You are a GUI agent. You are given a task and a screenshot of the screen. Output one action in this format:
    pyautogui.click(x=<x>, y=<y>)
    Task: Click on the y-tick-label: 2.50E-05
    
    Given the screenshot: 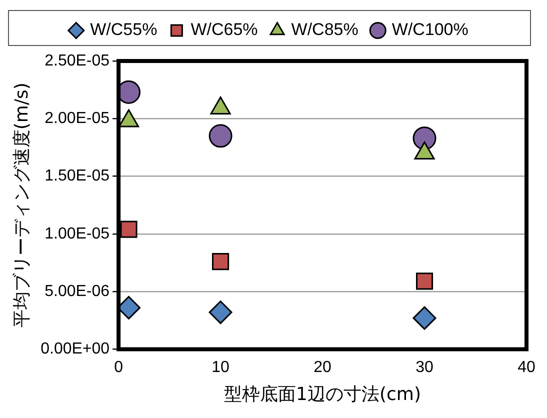 What is the action you would take?
    pyautogui.click(x=77, y=61)
    